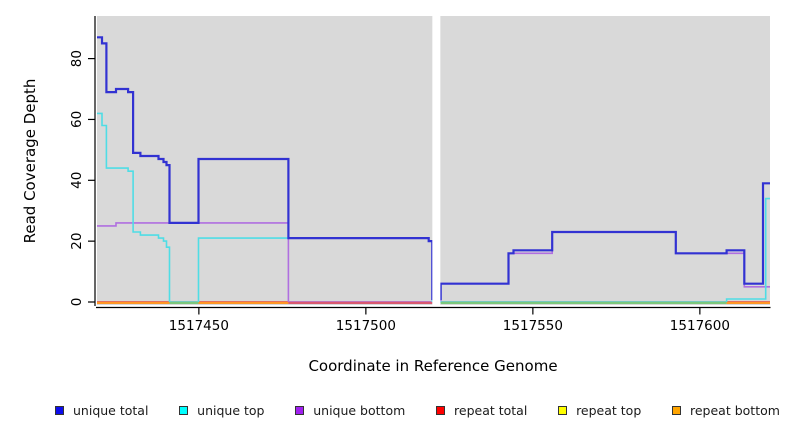 The image size is (792, 432). Describe the element at coordinates (77, 180) in the screenshot. I see `y-tick-label: 40` at that location.